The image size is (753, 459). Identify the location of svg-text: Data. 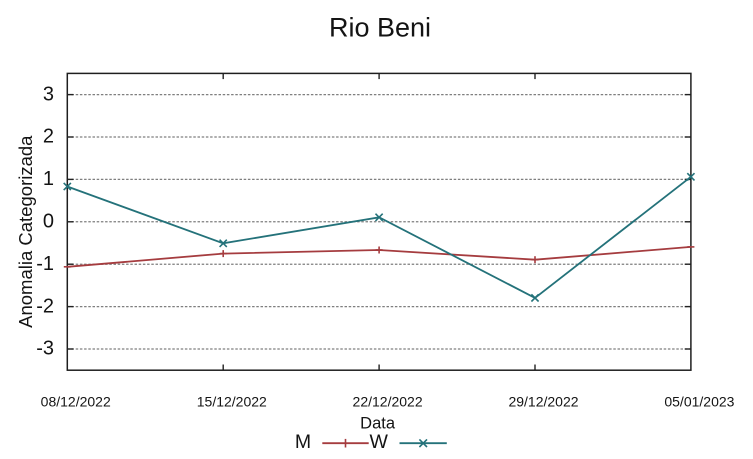
(378, 423).